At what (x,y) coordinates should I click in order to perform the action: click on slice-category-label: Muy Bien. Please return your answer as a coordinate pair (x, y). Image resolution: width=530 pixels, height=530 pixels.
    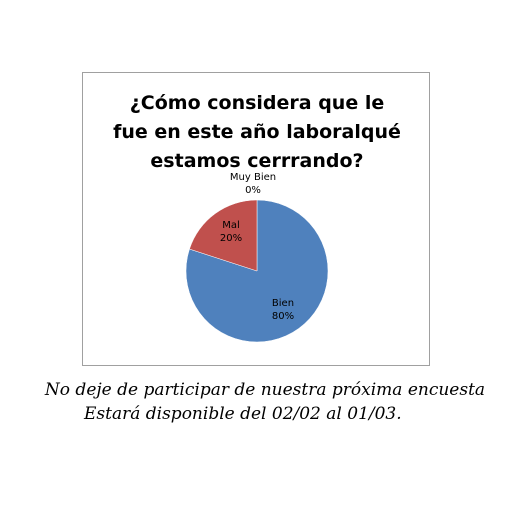
    Looking at the image, I should click on (253, 177).